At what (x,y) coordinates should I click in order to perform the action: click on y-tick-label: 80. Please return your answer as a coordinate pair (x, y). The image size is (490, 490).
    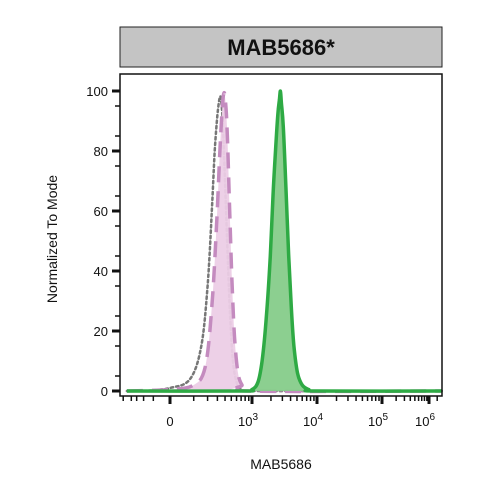
    Looking at the image, I should click on (101, 151).